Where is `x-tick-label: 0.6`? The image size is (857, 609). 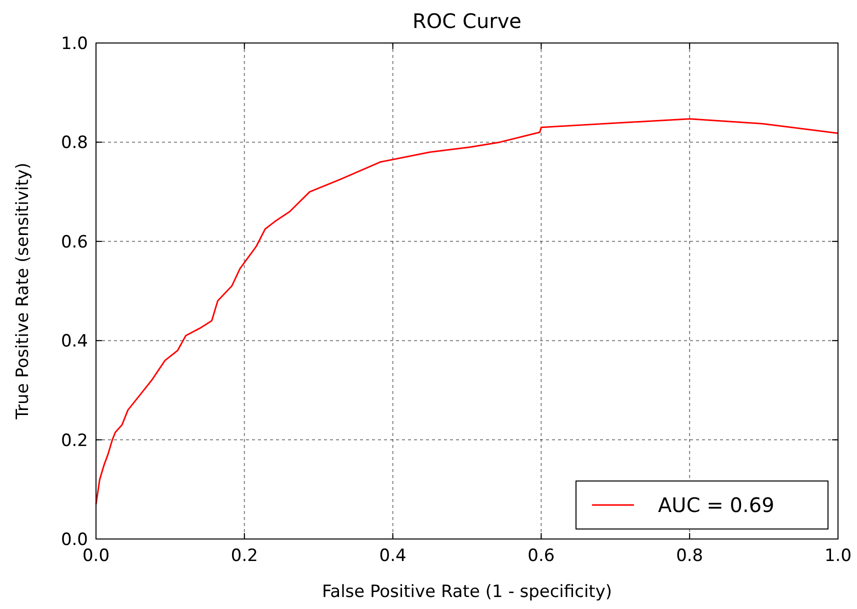
x-tick-label: 0.6 is located at coordinates (541, 556).